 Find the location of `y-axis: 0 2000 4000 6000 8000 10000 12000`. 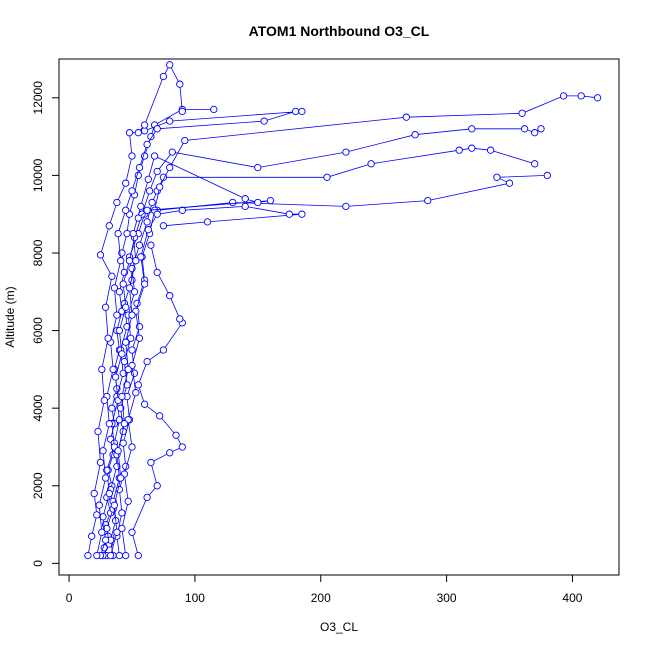

y-axis: 0 2000 4000 6000 8000 10000 12000 is located at coordinates (45, 324).